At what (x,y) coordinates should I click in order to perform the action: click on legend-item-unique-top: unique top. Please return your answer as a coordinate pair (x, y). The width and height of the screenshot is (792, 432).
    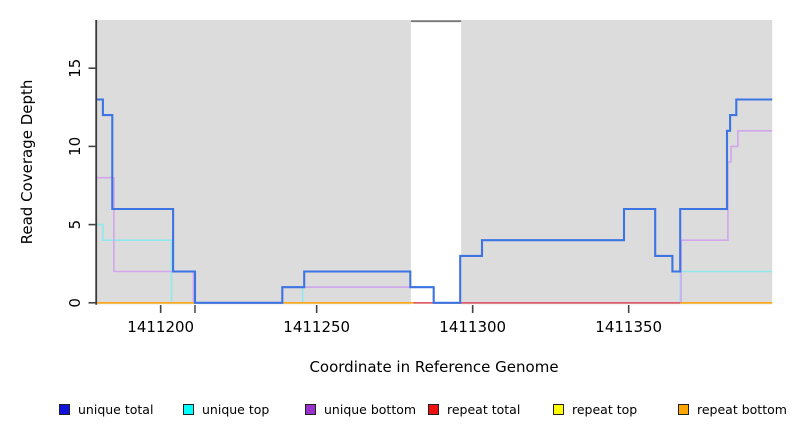
    Looking at the image, I should click on (226, 409).